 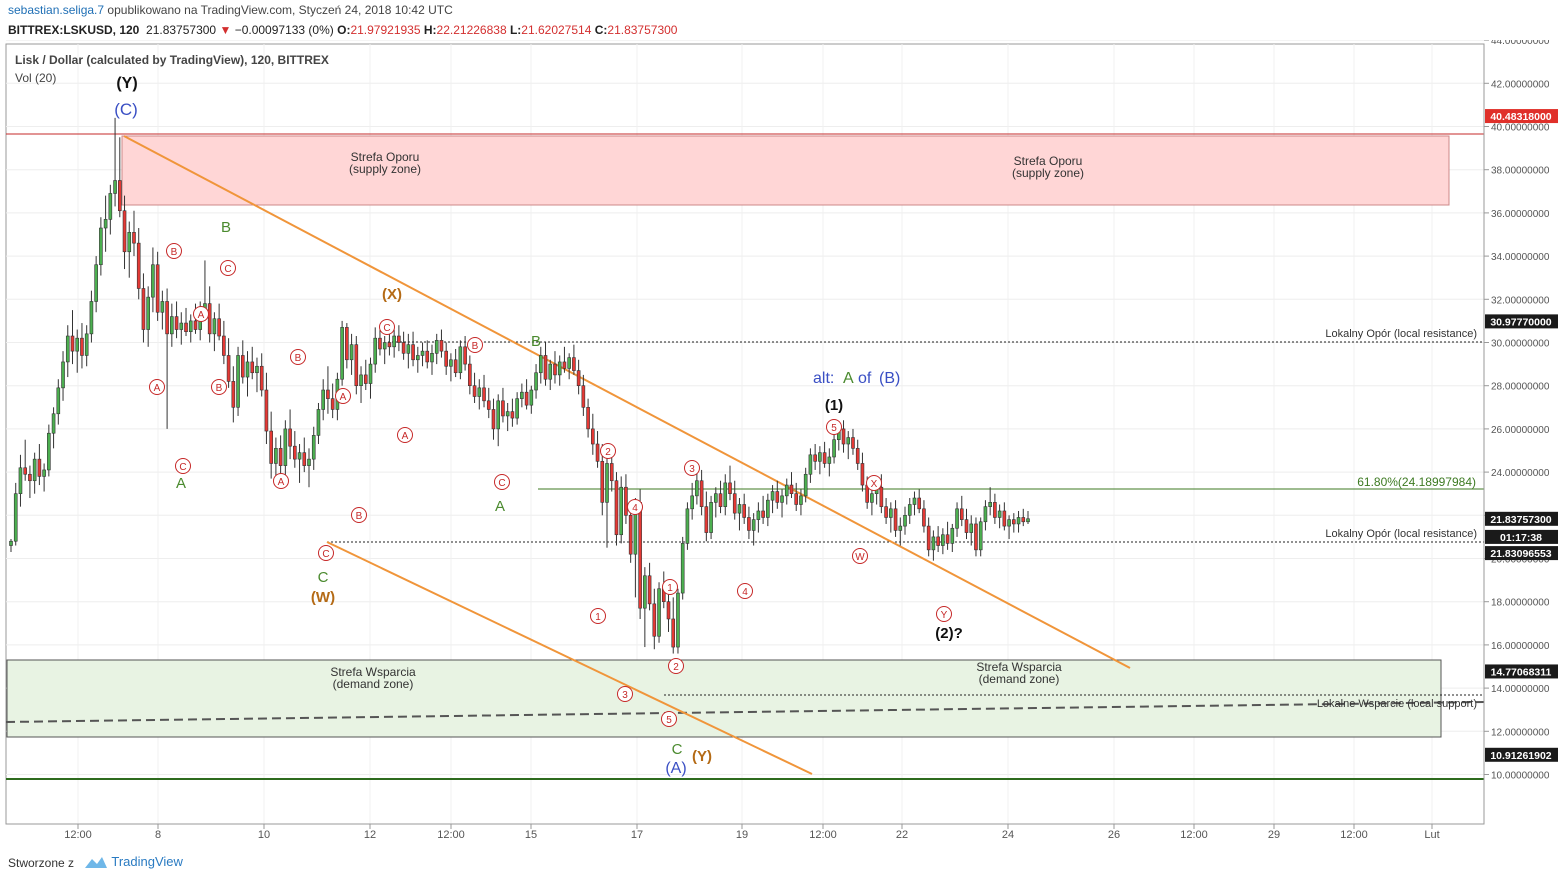 I want to click on y-tick-label: 30.00000000, so click(x=1520, y=344).